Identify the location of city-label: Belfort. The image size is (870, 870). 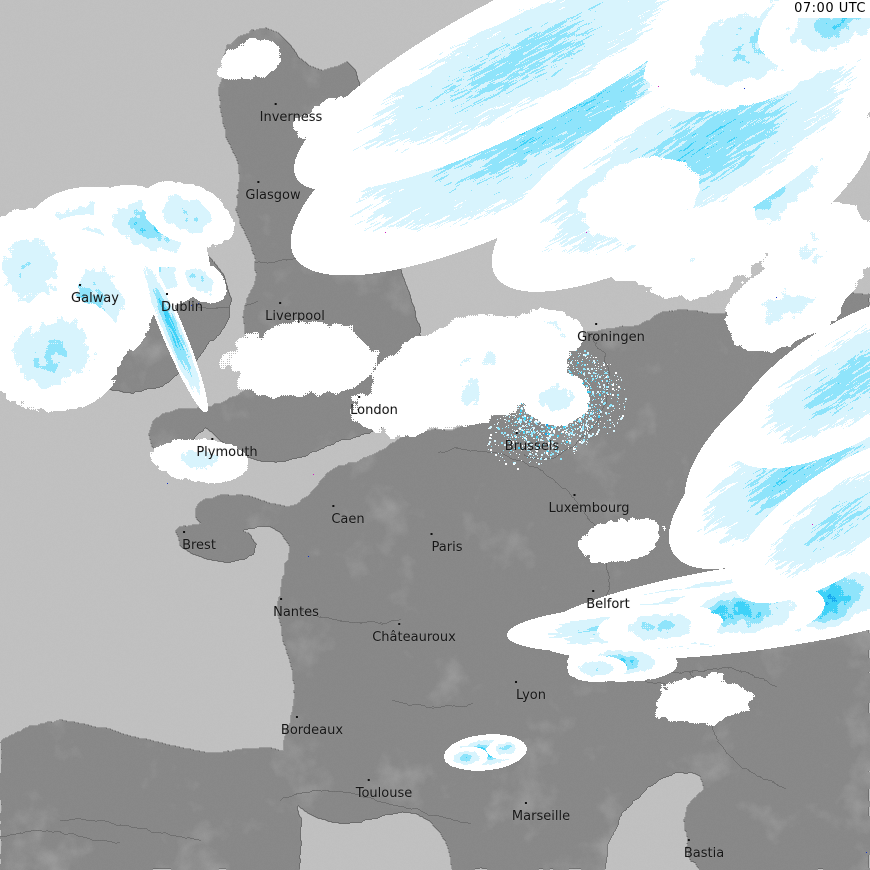
(608, 601).